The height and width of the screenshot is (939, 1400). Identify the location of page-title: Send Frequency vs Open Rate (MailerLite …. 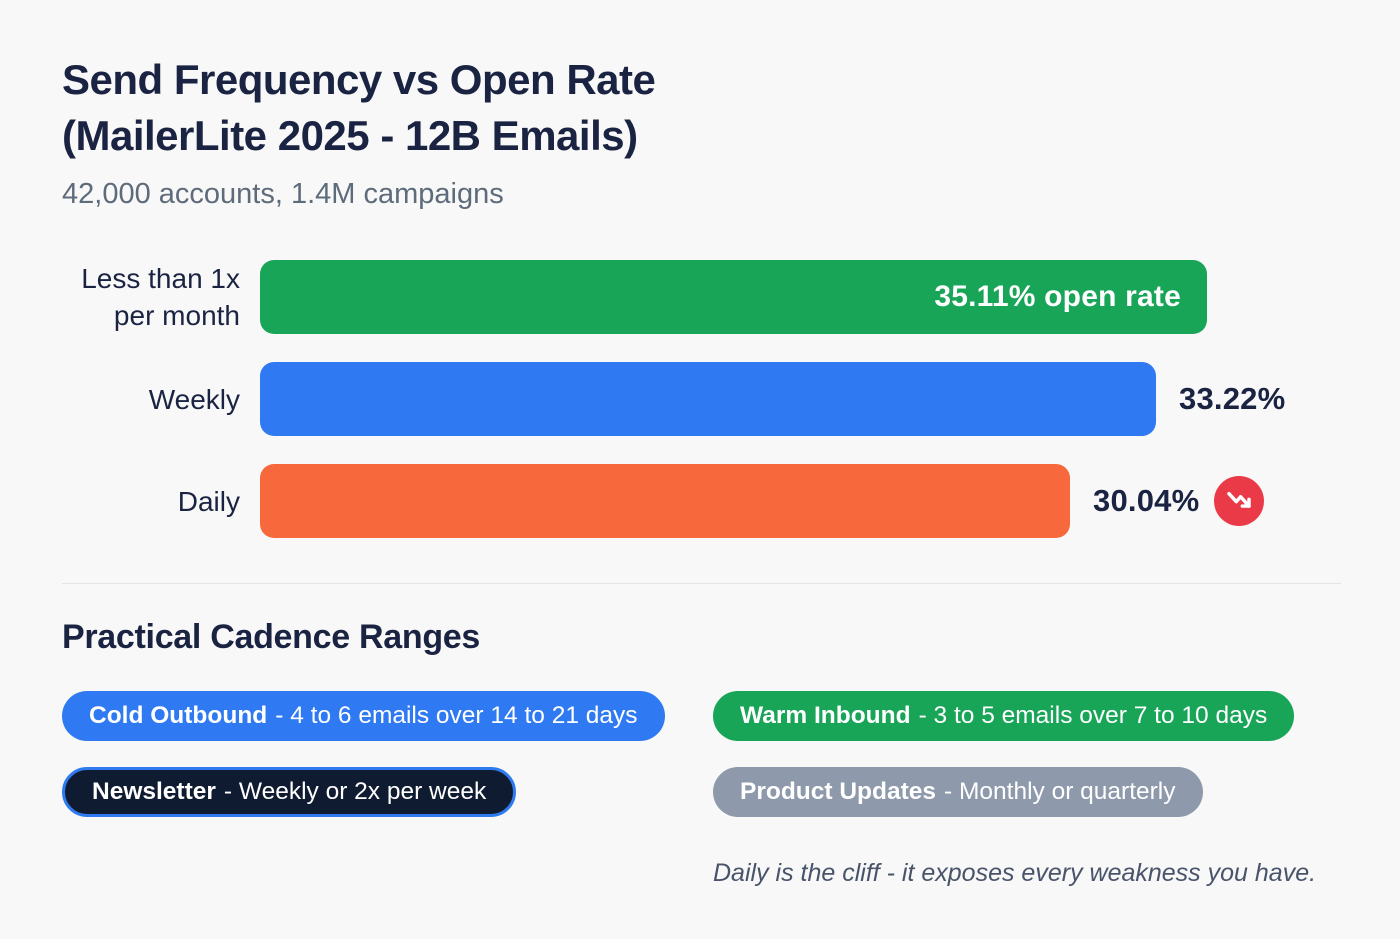
(701, 108).